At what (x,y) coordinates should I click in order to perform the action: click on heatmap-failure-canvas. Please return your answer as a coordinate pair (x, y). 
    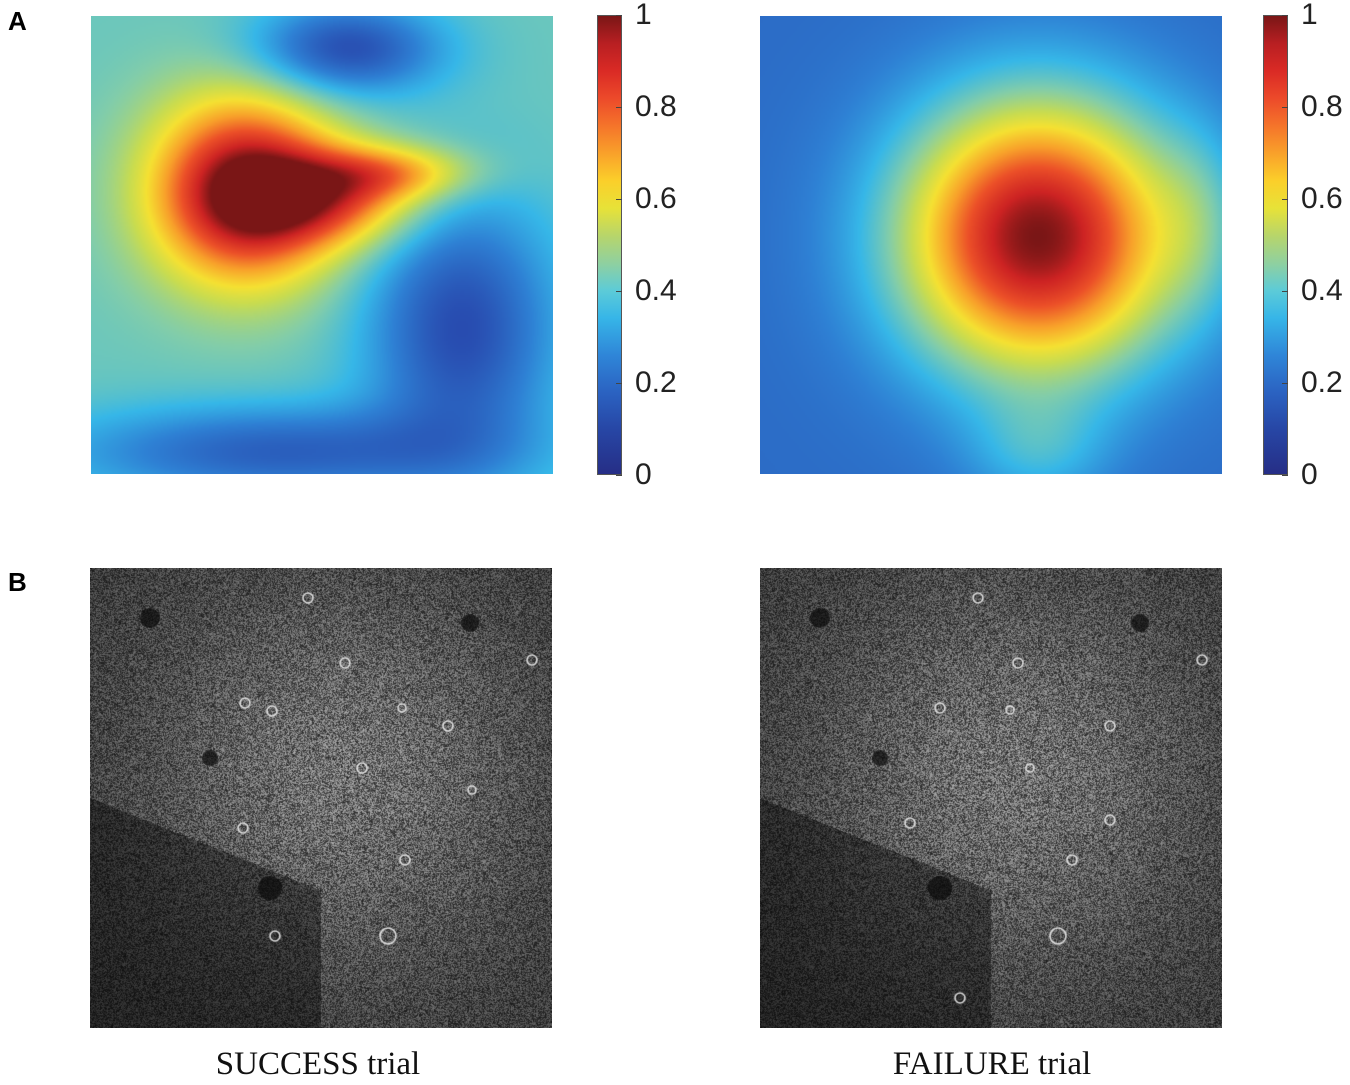
    Looking at the image, I should click on (991, 245).